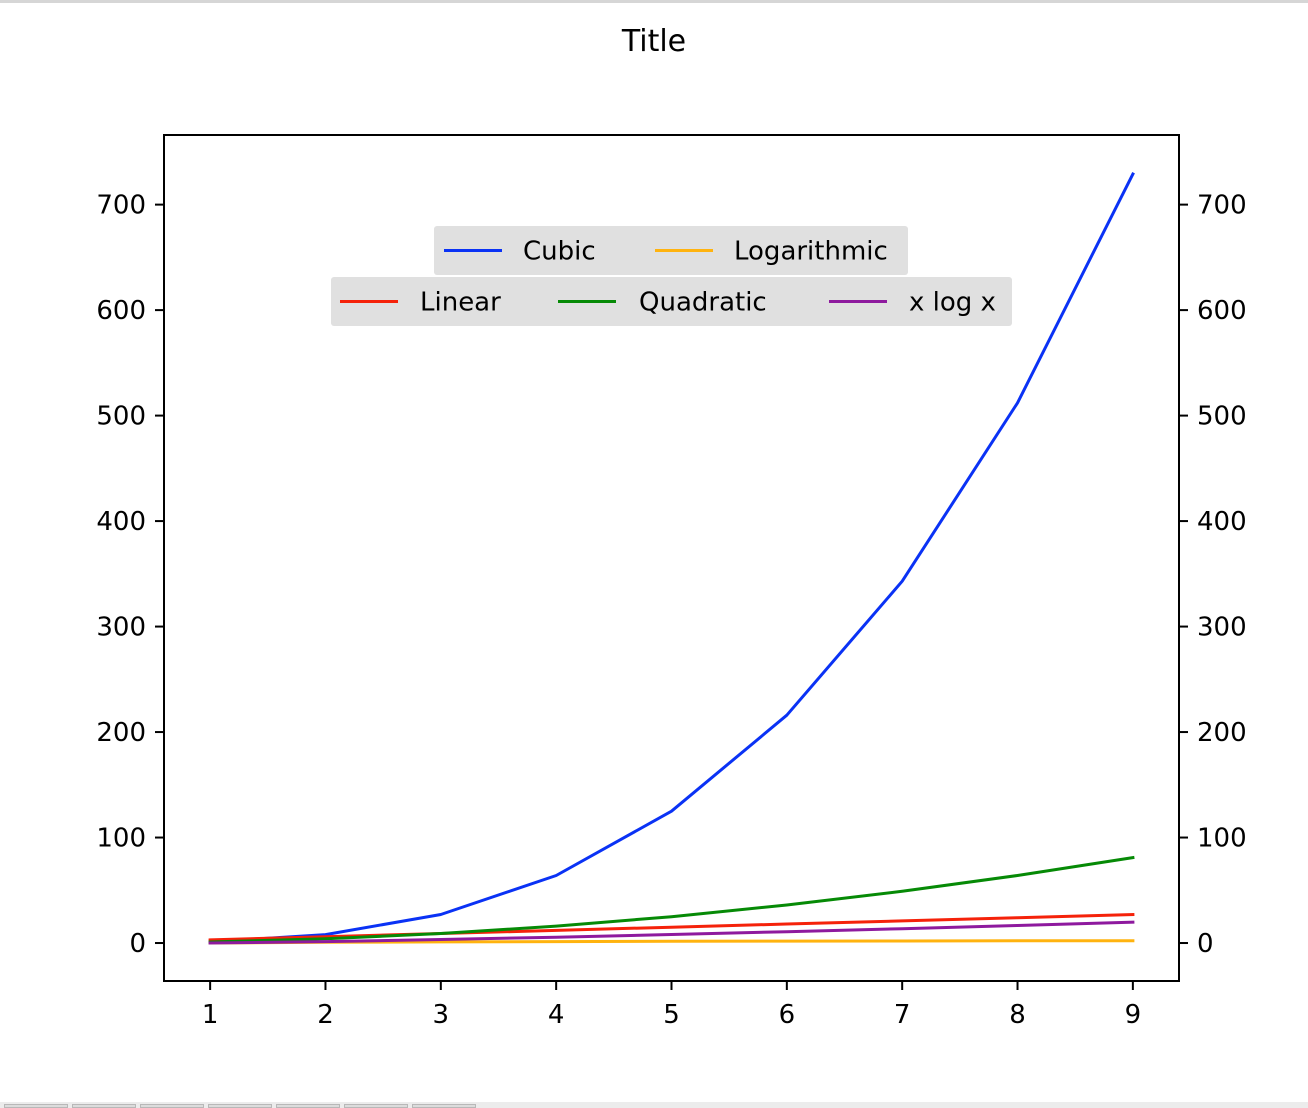 This screenshot has height=1108, width=1308. Describe the element at coordinates (1017, 1015) in the screenshot. I see `x-tick-label: 8` at that location.